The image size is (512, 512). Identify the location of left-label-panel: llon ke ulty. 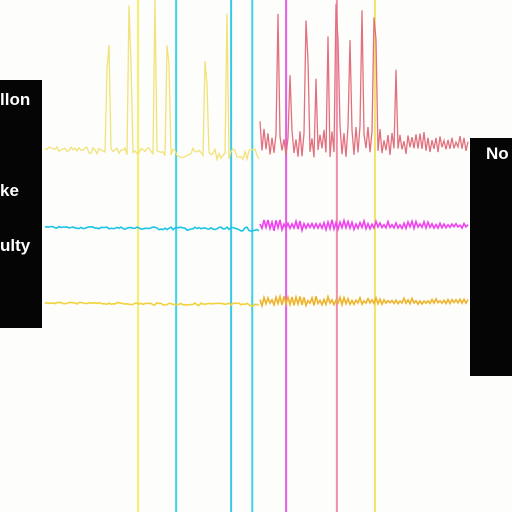
(21, 204).